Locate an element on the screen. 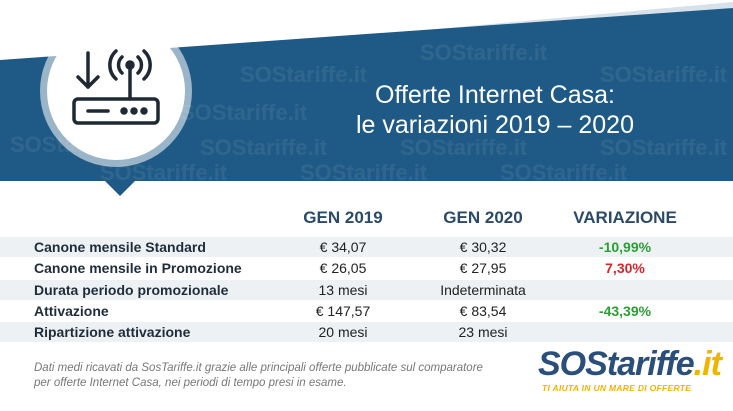  router-icon-badge is located at coordinates (116, 91).